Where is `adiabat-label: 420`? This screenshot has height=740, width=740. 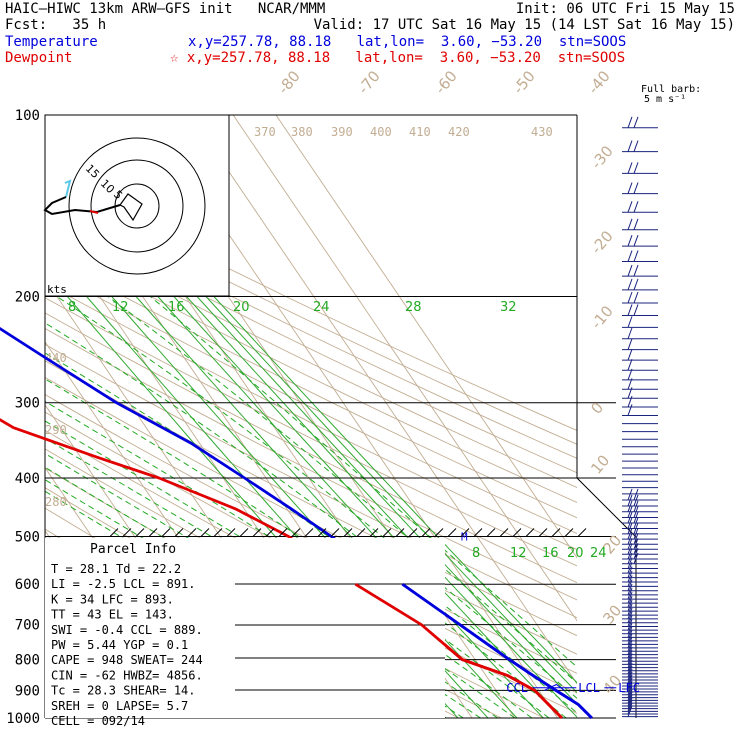 adiabat-label: 420 is located at coordinates (459, 132).